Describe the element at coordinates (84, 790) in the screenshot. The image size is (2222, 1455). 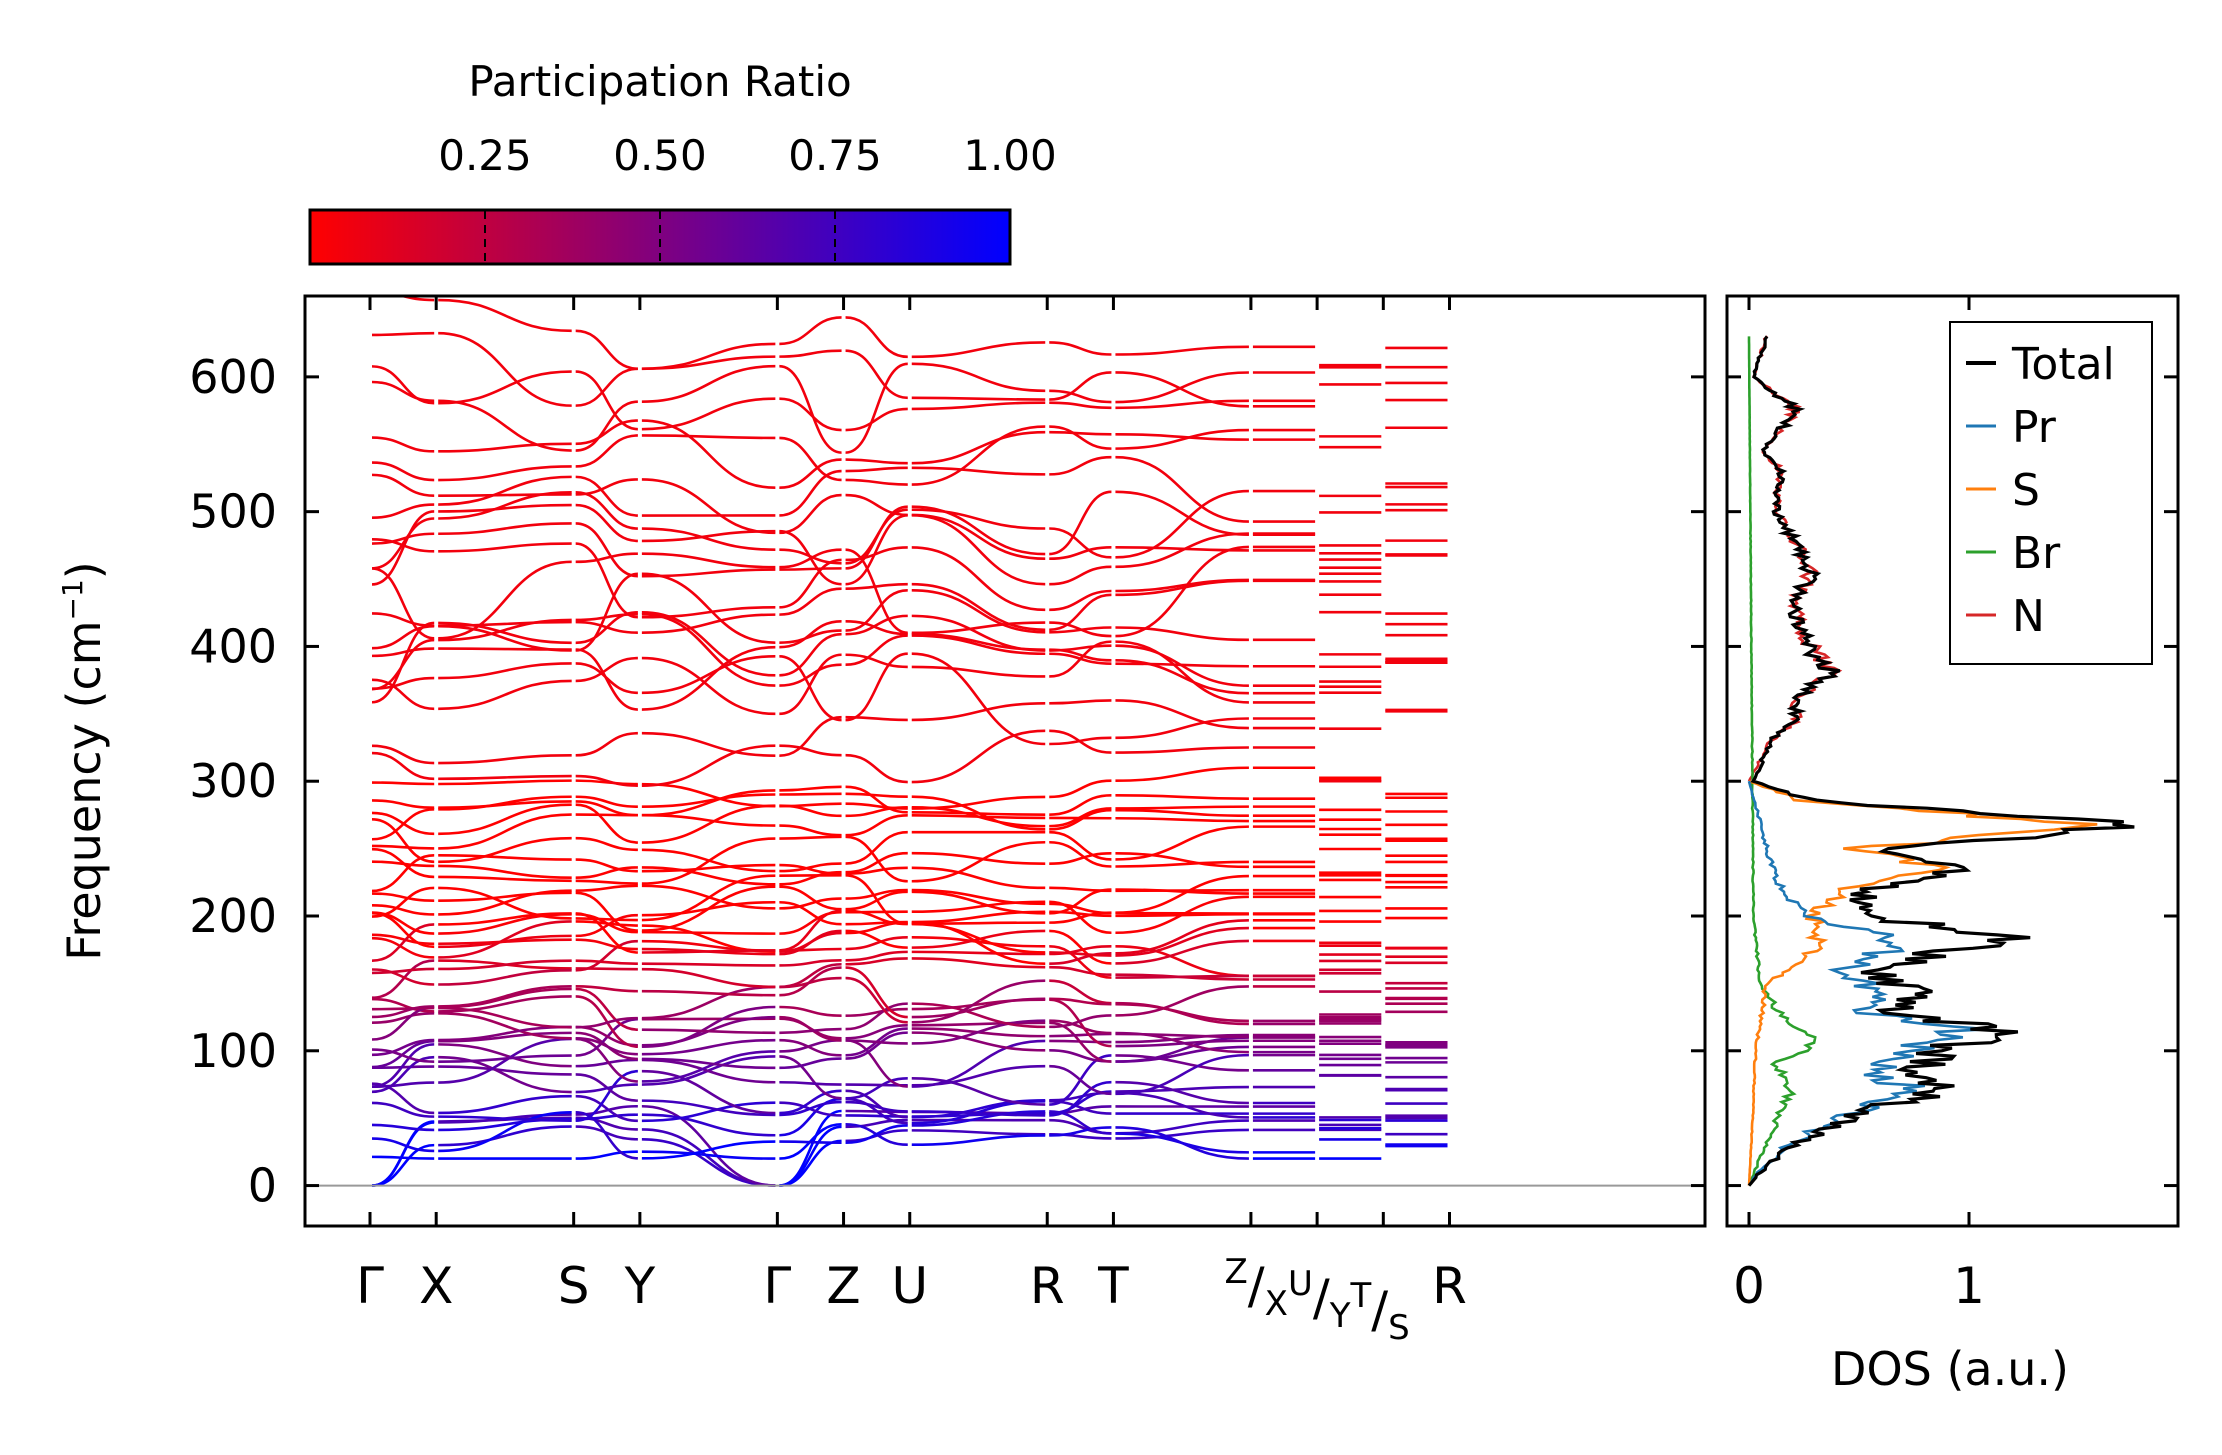
I see `y-axis-label-base: Frequency (cm` at that location.